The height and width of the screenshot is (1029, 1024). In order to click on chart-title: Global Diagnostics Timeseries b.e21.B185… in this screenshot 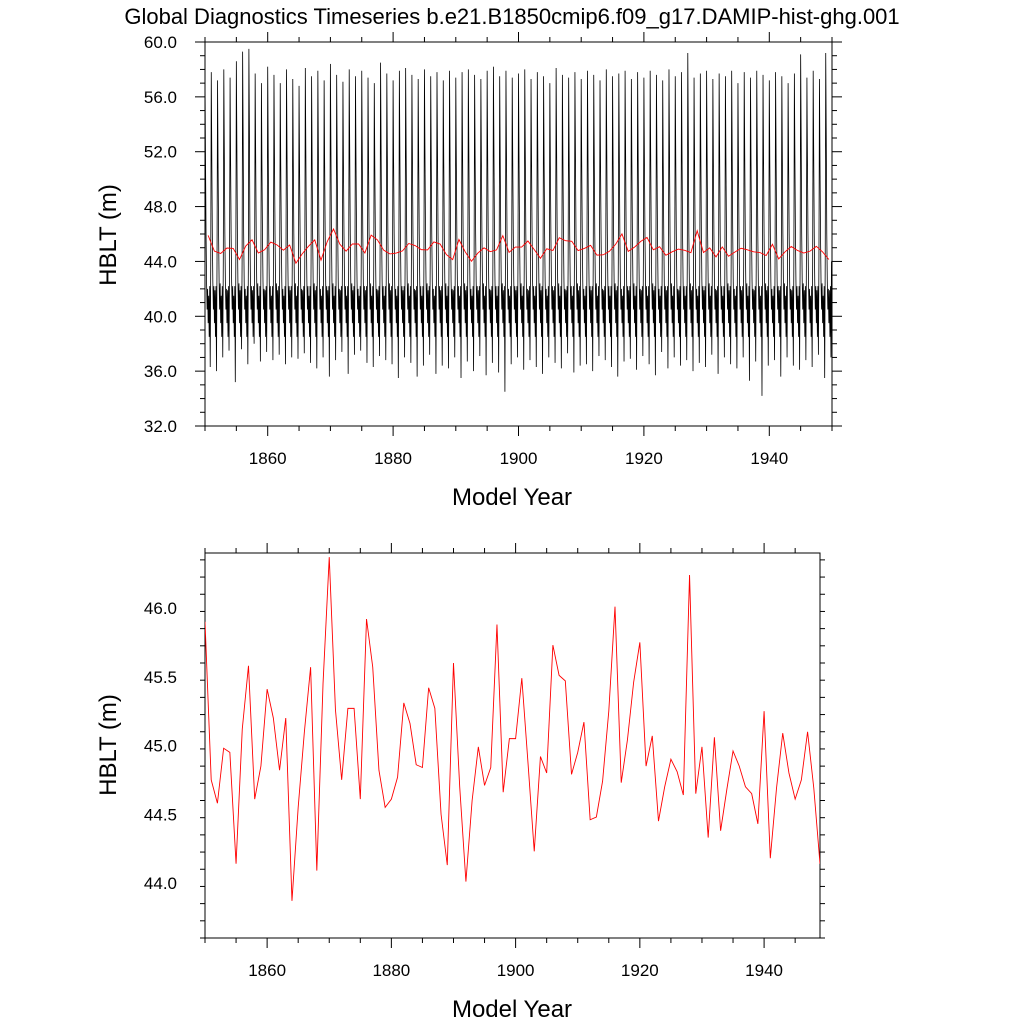, I will do `click(511, 16)`.